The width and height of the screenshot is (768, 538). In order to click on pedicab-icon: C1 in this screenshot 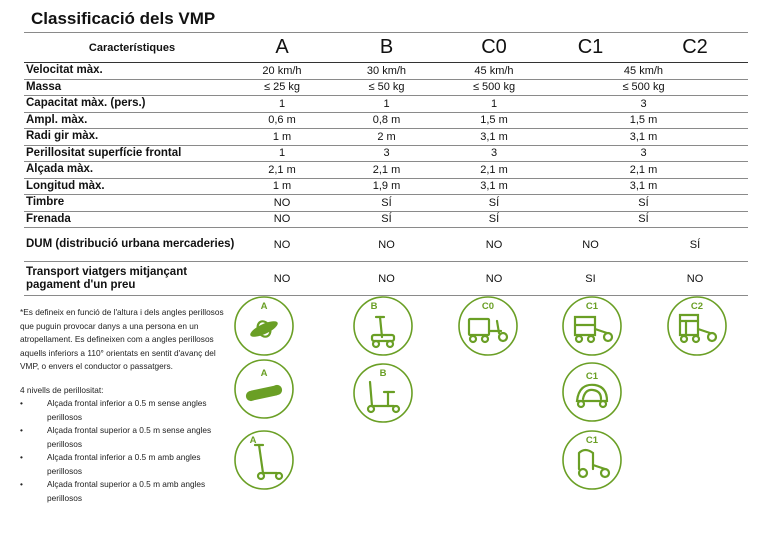, I will do `click(592, 460)`.